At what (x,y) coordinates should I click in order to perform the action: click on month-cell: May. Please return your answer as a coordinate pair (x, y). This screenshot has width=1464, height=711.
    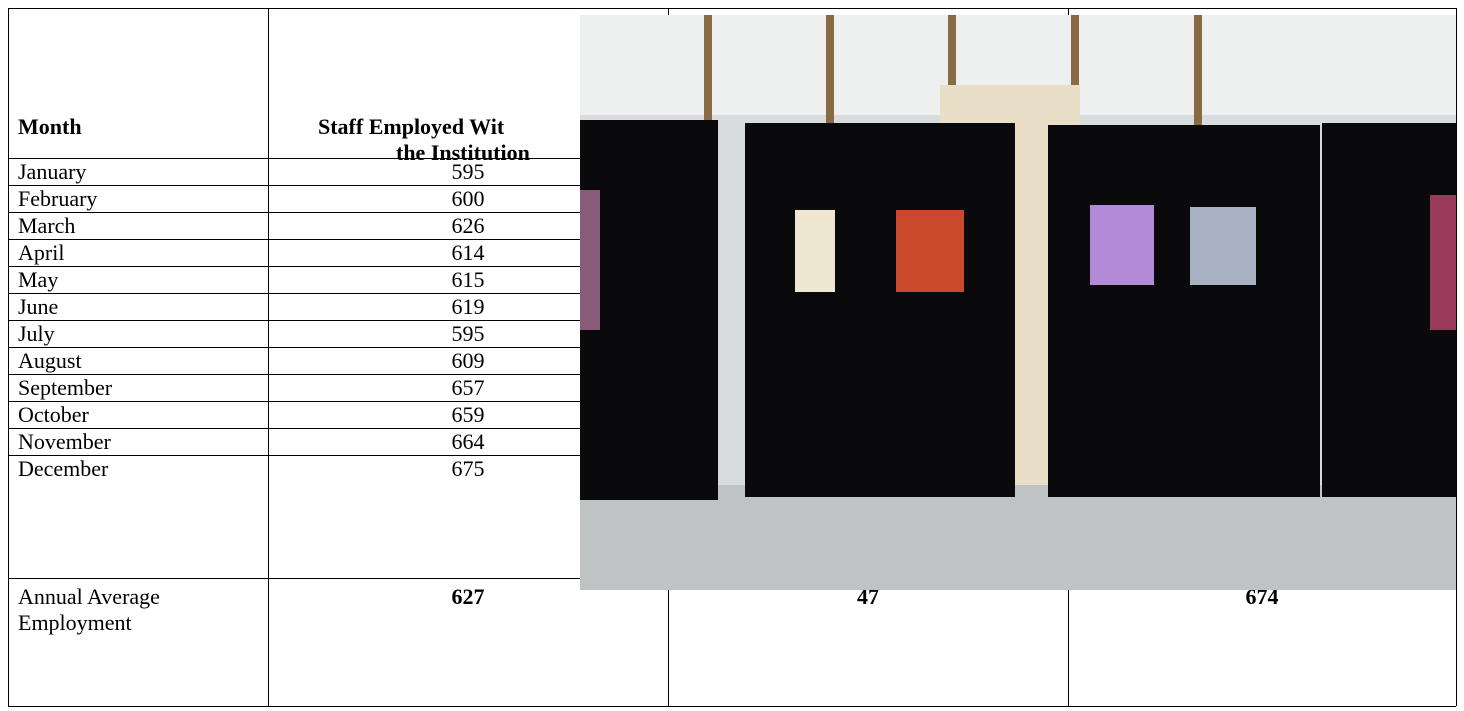
    Looking at the image, I should click on (38, 279).